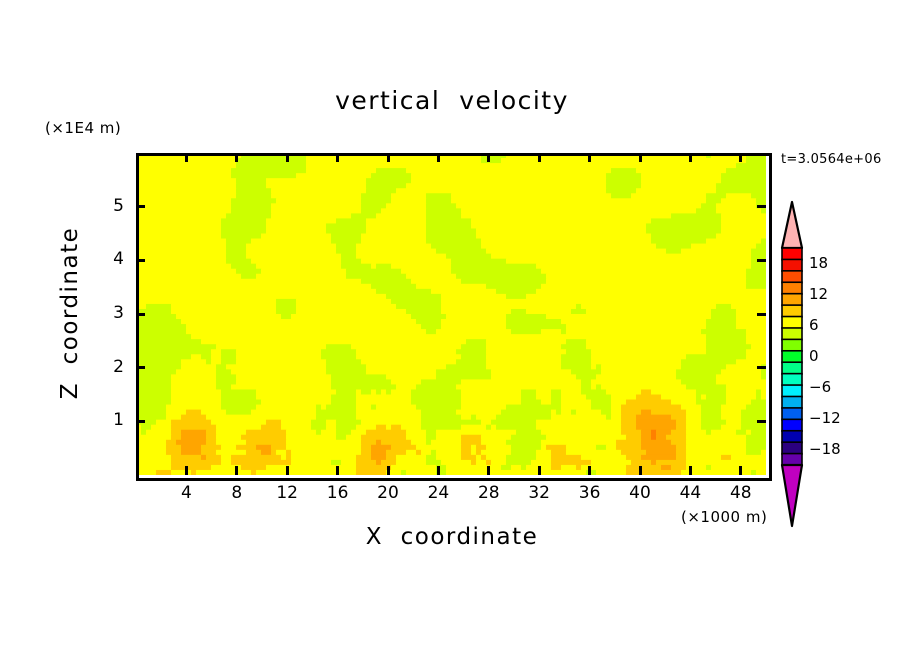  I want to click on colorbar-tick-label: −18, so click(825, 448).